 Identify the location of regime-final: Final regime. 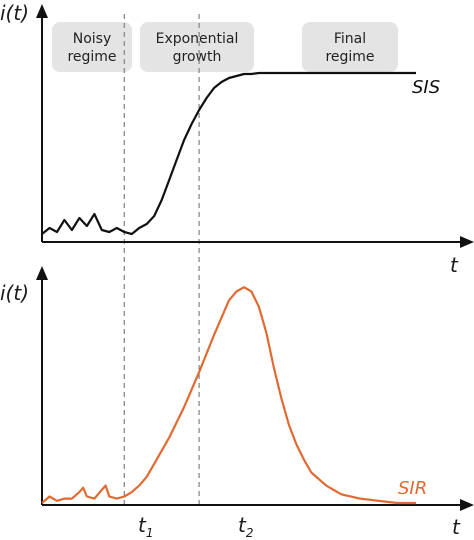
(350, 47).